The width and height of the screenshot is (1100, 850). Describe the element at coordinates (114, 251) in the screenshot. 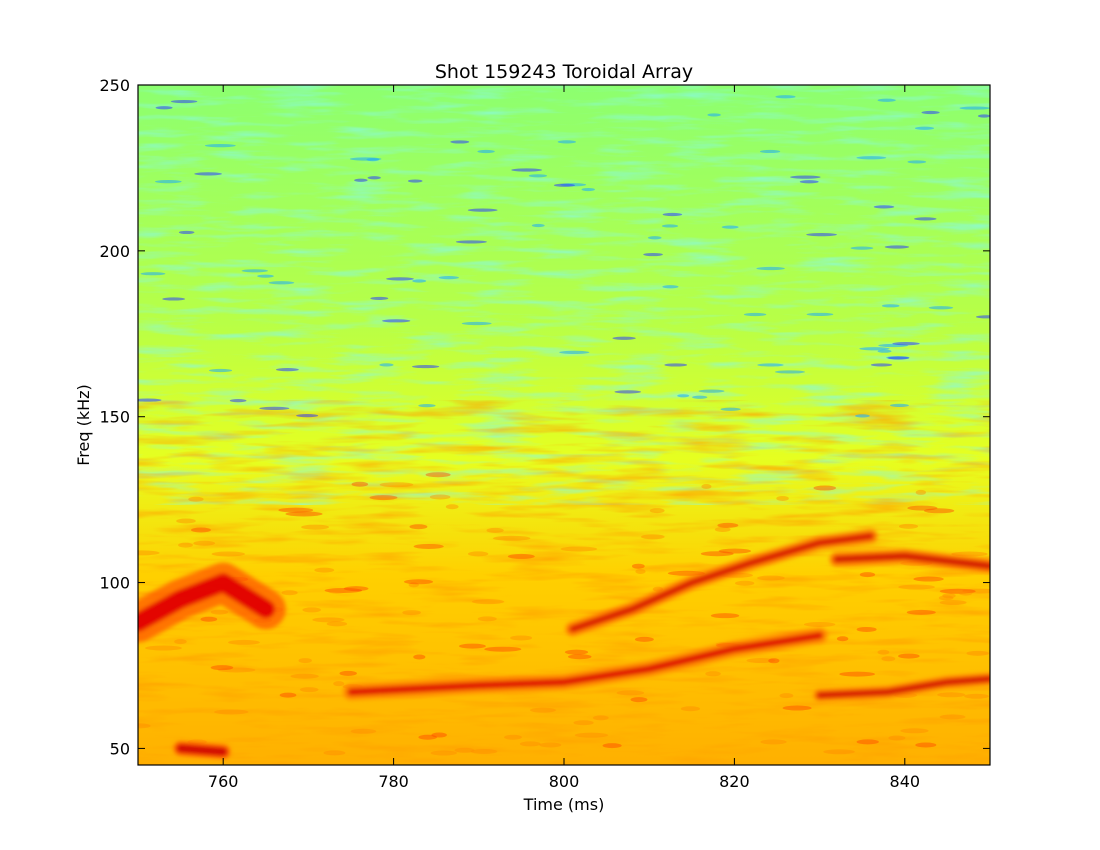

I see `y-tick-label: 200` at that location.